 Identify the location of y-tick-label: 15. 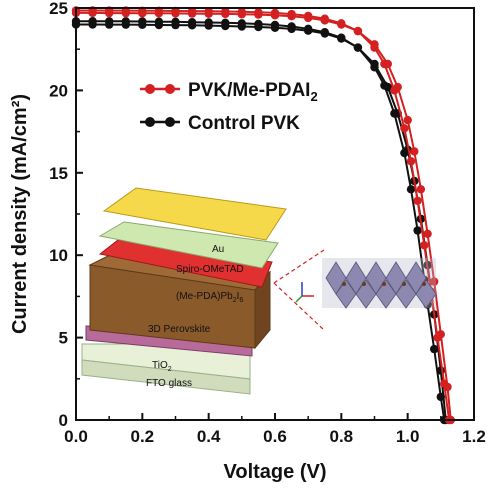
(58, 173).